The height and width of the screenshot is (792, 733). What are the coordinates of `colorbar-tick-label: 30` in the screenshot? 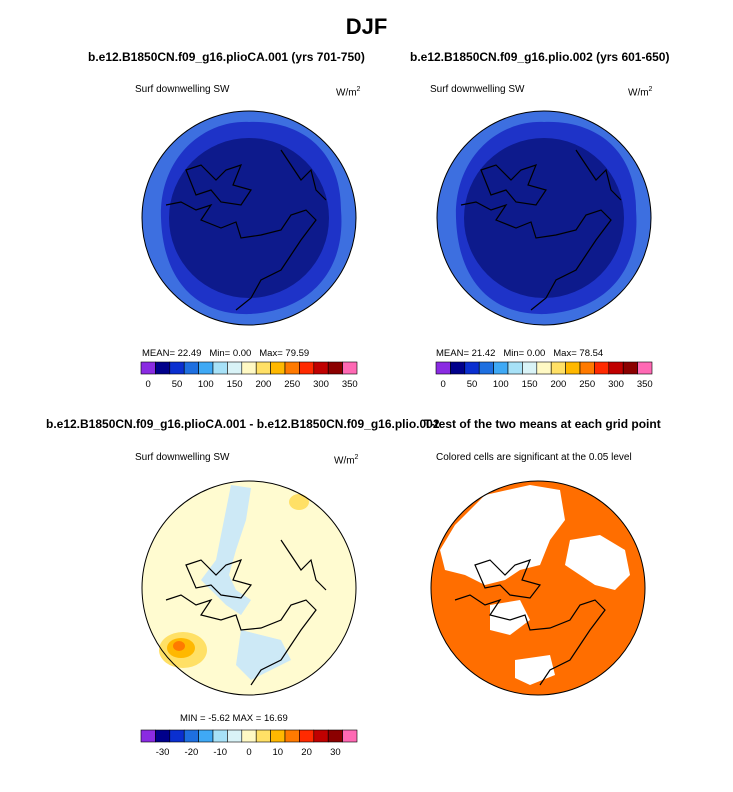 It's located at (335, 752).